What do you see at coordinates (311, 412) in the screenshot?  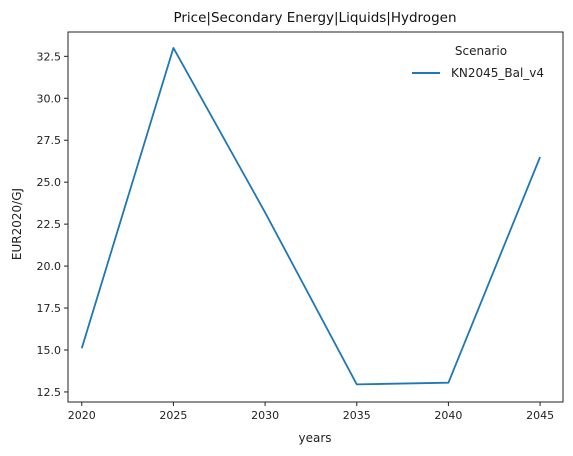 I see `x-axis: 2020 2025 2030 2035 2040 2045` at bounding box center [311, 412].